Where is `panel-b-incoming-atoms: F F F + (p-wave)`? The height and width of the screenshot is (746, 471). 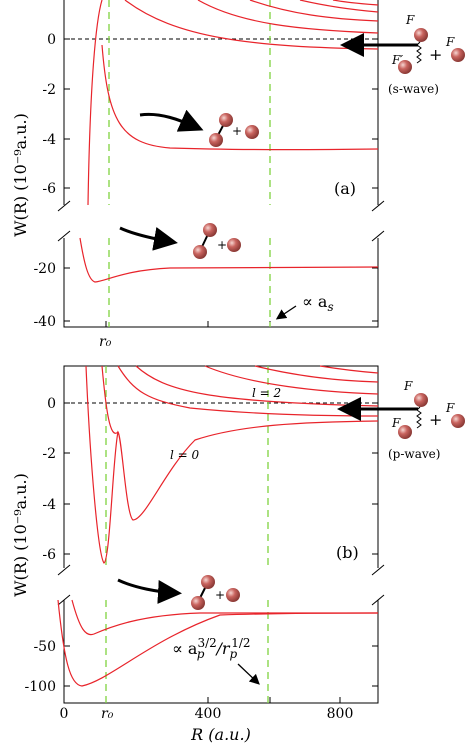 panel-b-incoming-atoms: F F F + (p-wave) is located at coordinates (426, 420).